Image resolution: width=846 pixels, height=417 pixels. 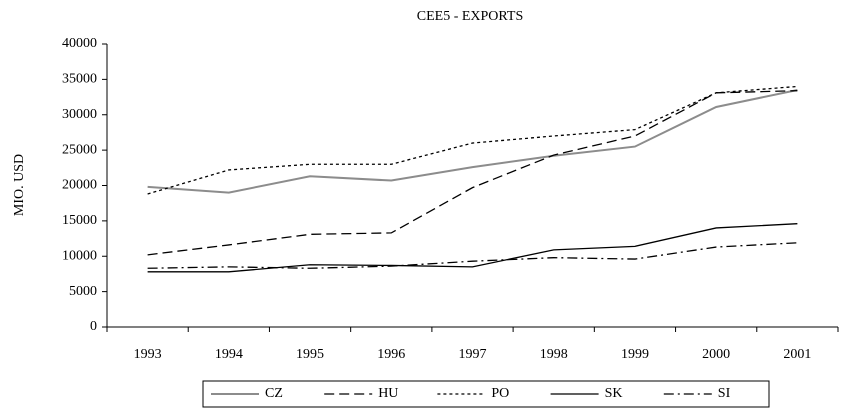 I want to click on x-tick-label: 1995, so click(x=310, y=354).